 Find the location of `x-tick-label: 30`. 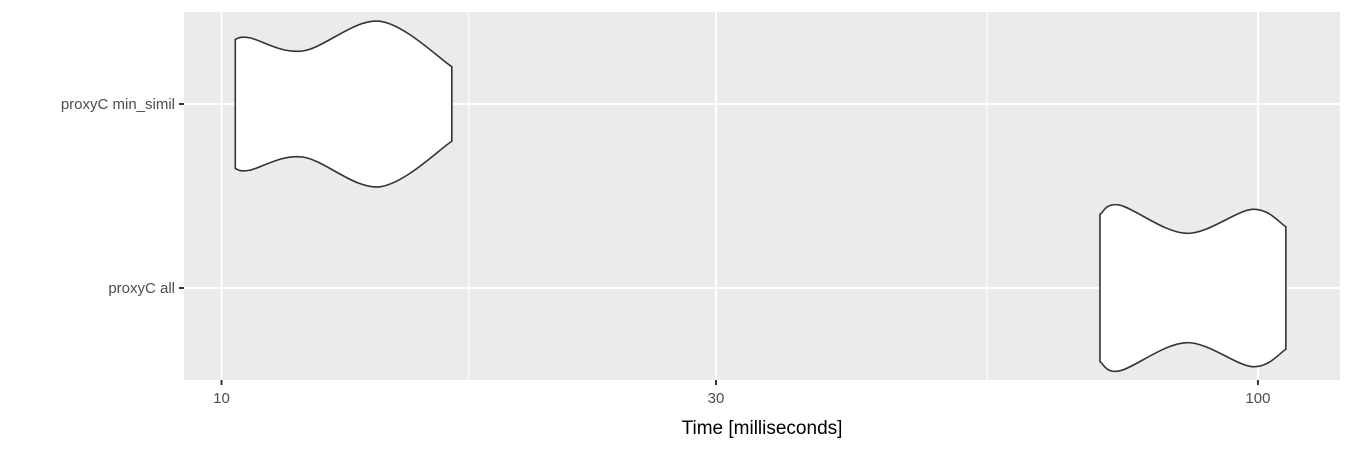

x-tick-label: 30 is located at coordinates (716, 398).